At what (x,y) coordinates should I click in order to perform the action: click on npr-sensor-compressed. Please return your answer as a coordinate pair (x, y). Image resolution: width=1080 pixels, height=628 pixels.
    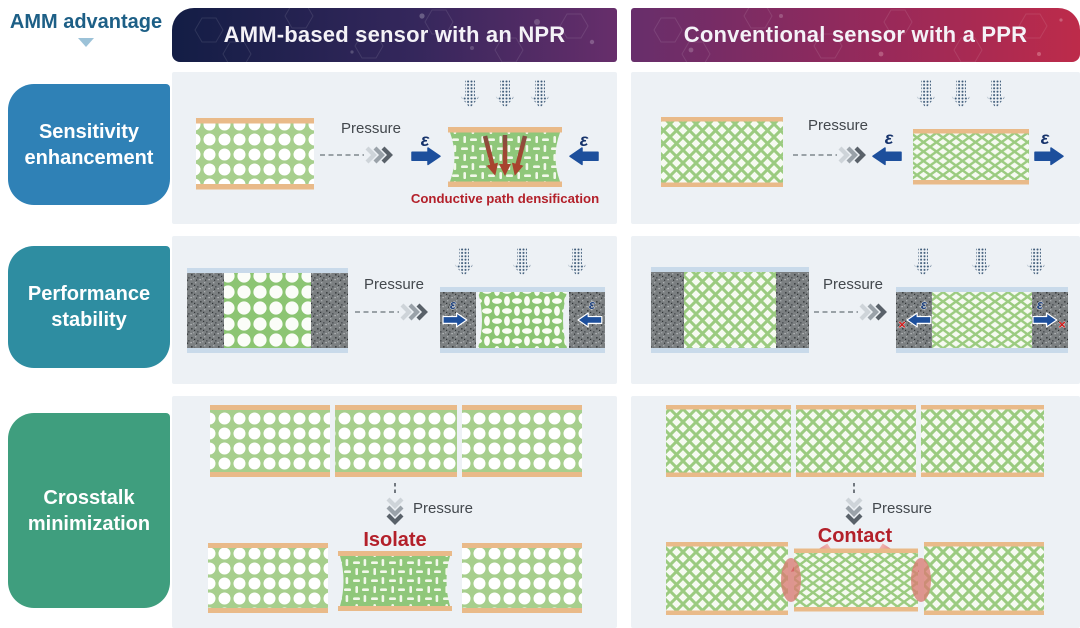
    Looking at the image, I should click on (505, 157).